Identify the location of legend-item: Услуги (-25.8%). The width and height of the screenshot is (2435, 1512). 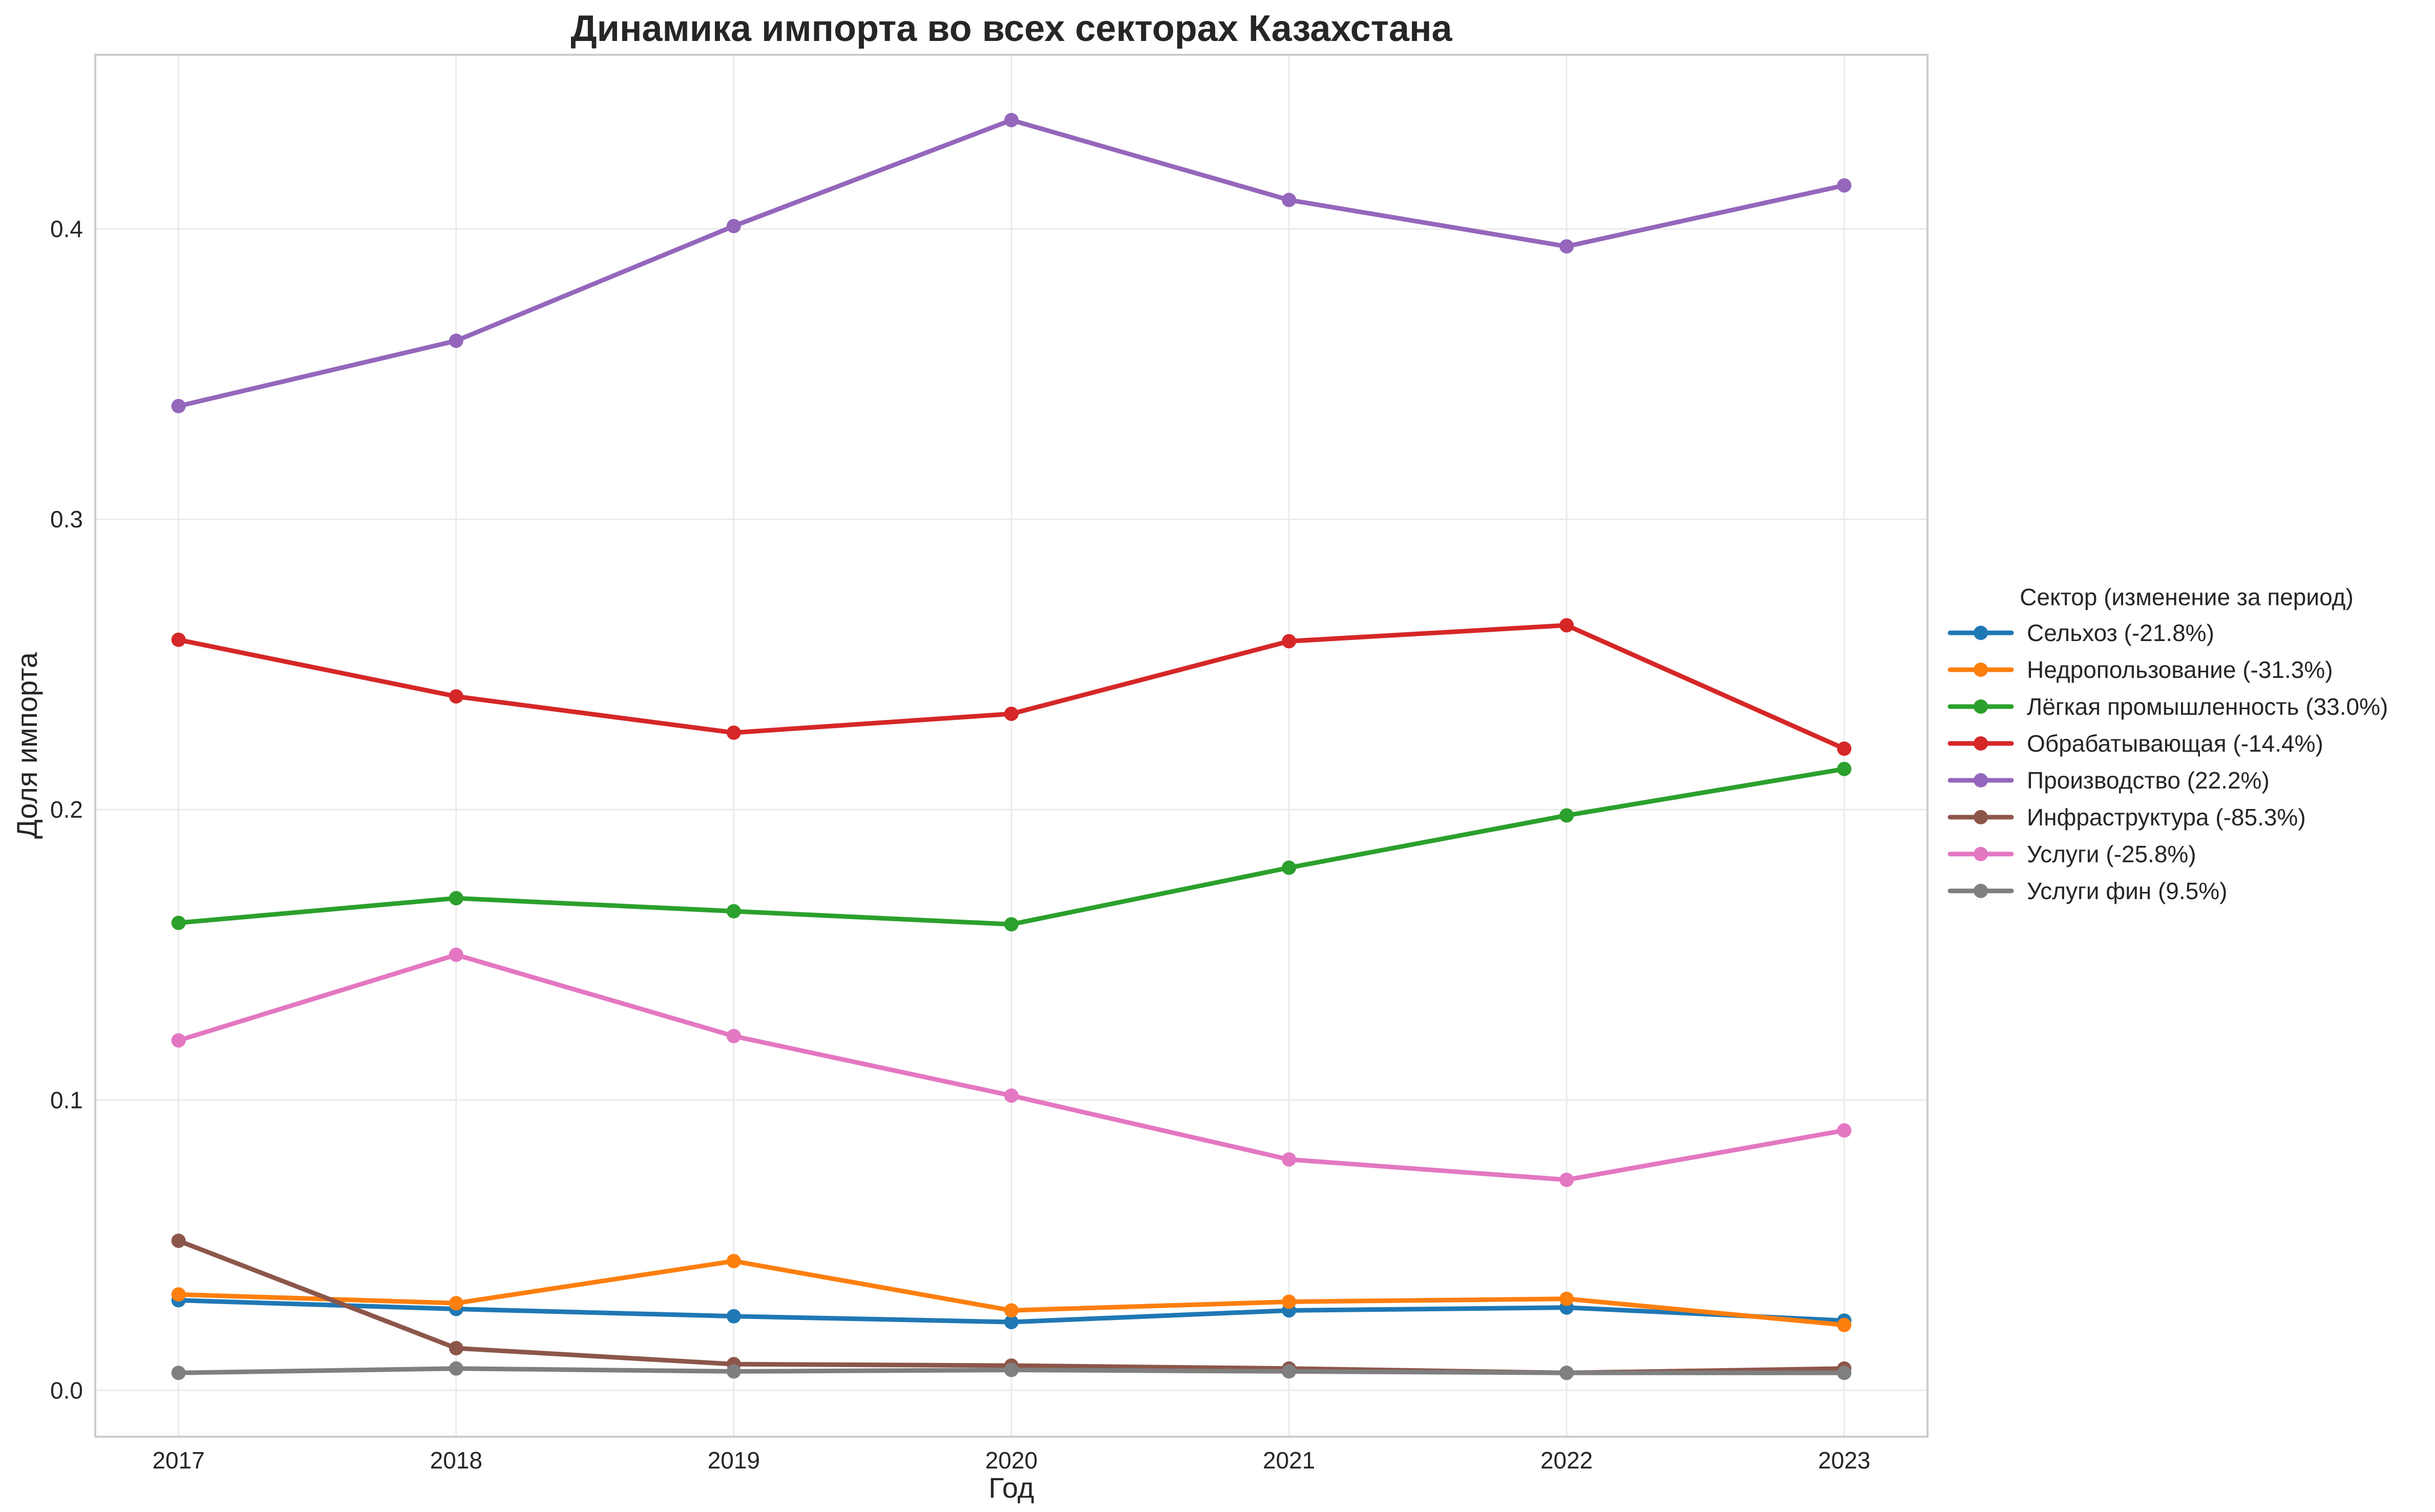
(2071, 854).